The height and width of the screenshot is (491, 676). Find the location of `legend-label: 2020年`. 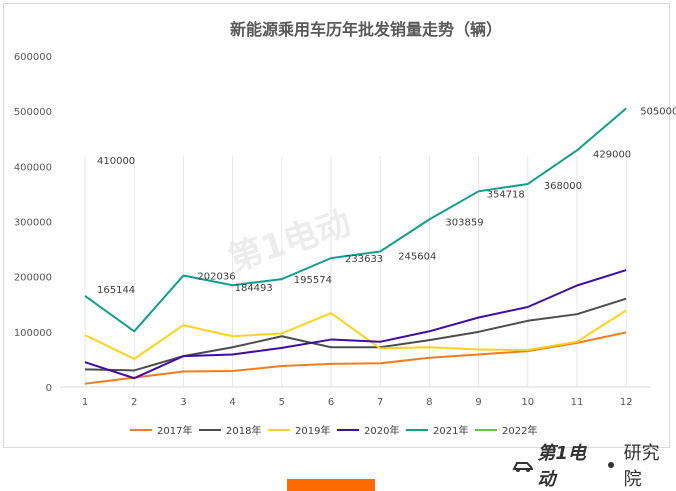

legend-label: 2020年 is located at coordinates (381, 430).